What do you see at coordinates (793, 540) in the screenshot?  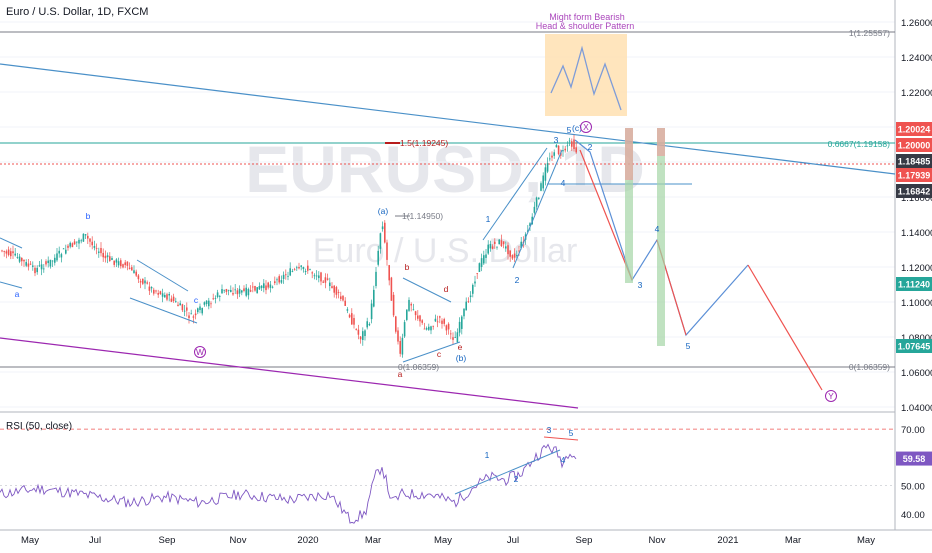 I see `x-tick-label: Mar` at bounding box center [793, 540].